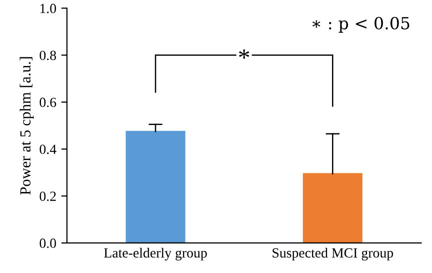 This screenshot has height=273, width=432. What do you see at coordinates (48, 55) in the screenshot?
I see `y-tick-label: 0.8` at bounding box center [48, 55].